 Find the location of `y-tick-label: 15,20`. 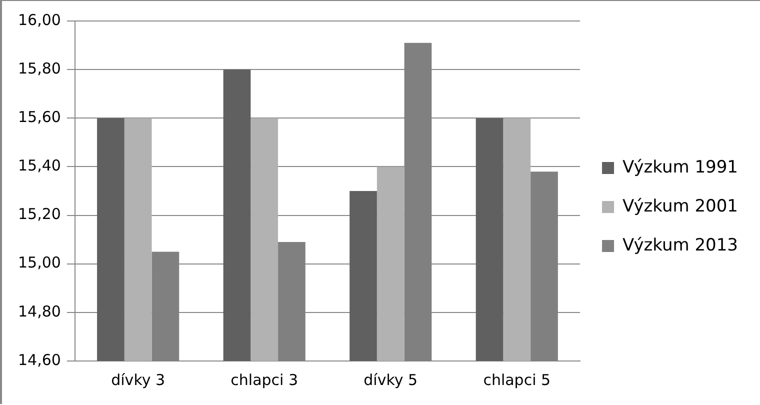

y-tick-label: 15,20 is located at coordinates (39, 214).